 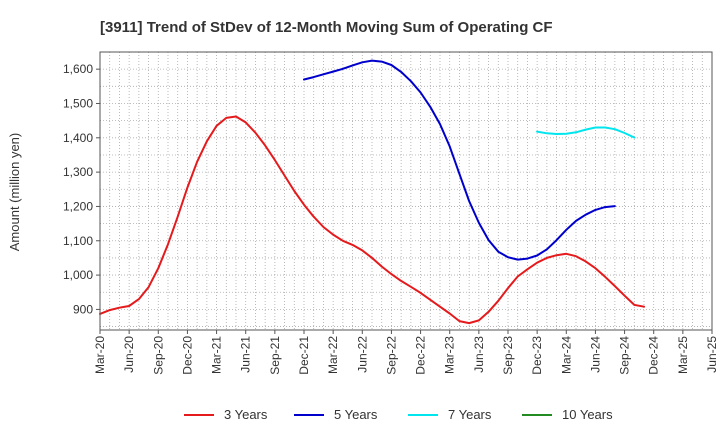 I want to click on legend-label: 5 Years, so click(x=356, y=414).